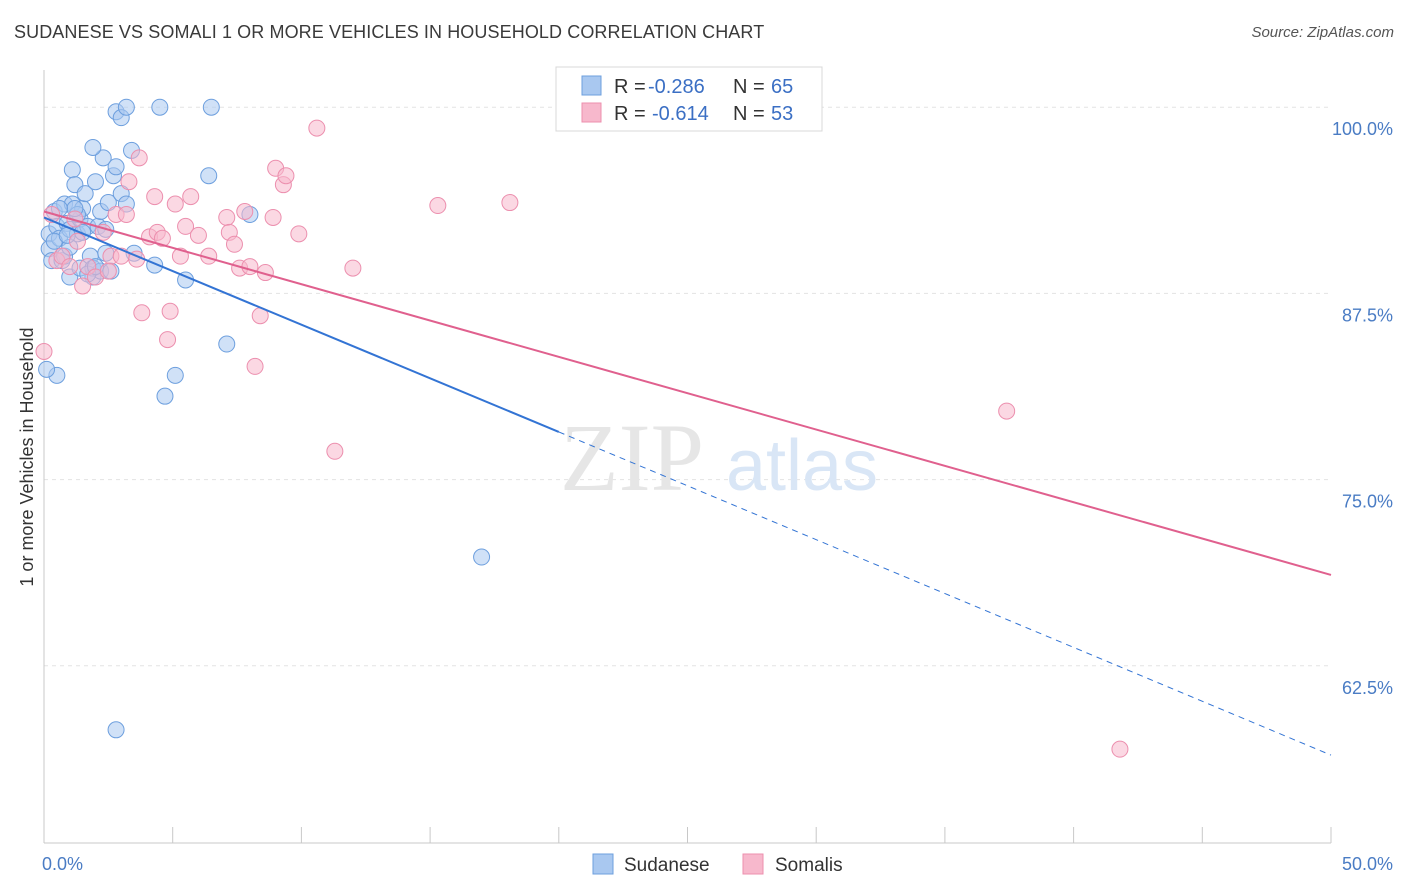 The height and width of the screenshot is (892, 1406). What do you see at coordinates (301, 324) in the screenshot?
I see `sudanese-trend-line` at bounding box center [301, 324].